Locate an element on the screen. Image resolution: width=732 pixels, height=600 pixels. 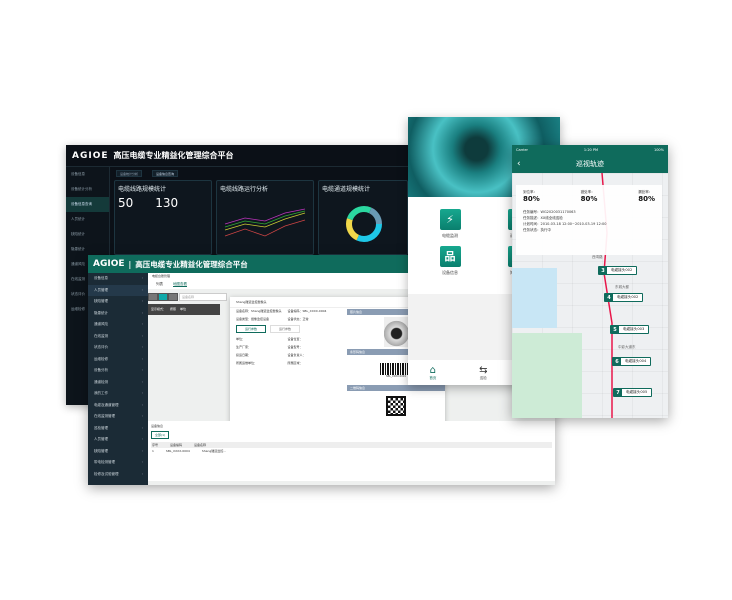
filter-all: 全部(1) is located at coordinates (160, 435).